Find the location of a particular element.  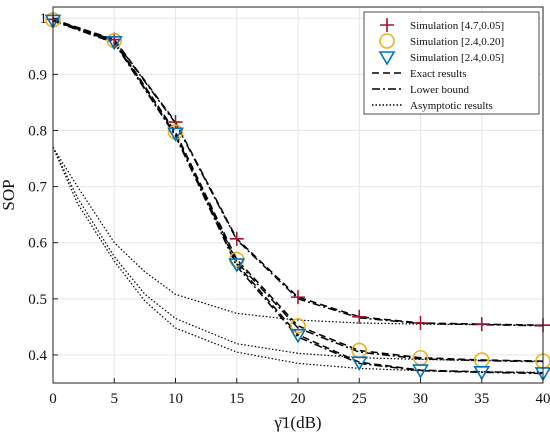

legend-label-simulation-2-4-0-05: Simulation [2.4,0.05] is located at coordinates (457, 58).